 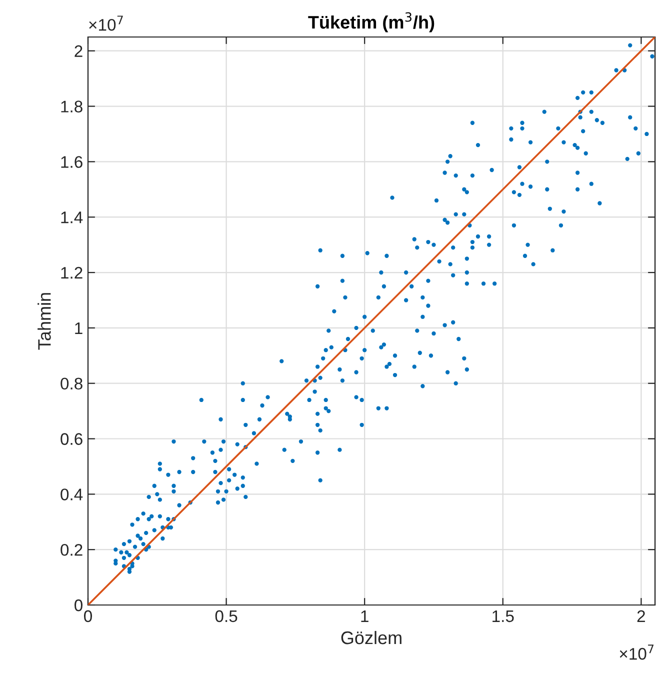 What do you see at coordinates (78, 51) in the screenshot?
I see `y-tick-label: 2` at bounding box center [78, 51].